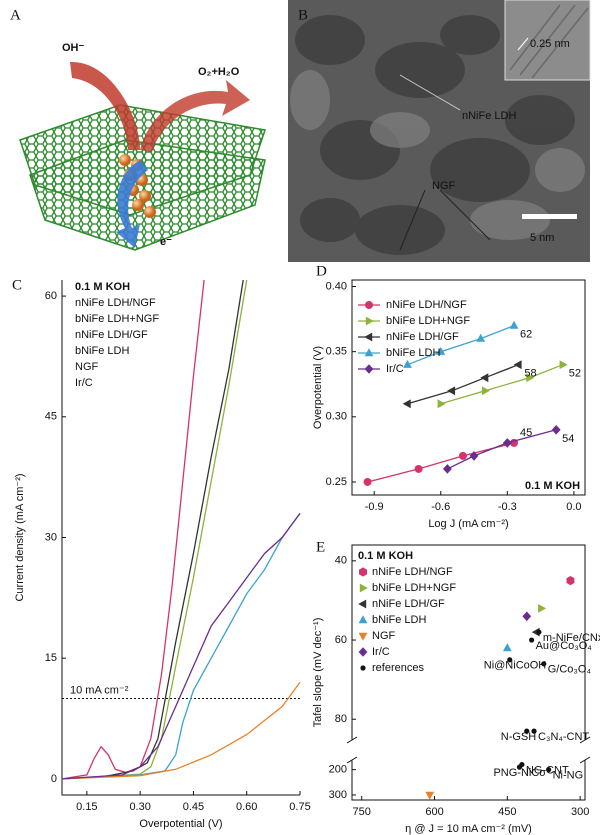 The image size is (600, 835). What do you see at coordinates (321, 271) in the screenshot?
I see `panel-label: D` at bounding box center [321, 271].